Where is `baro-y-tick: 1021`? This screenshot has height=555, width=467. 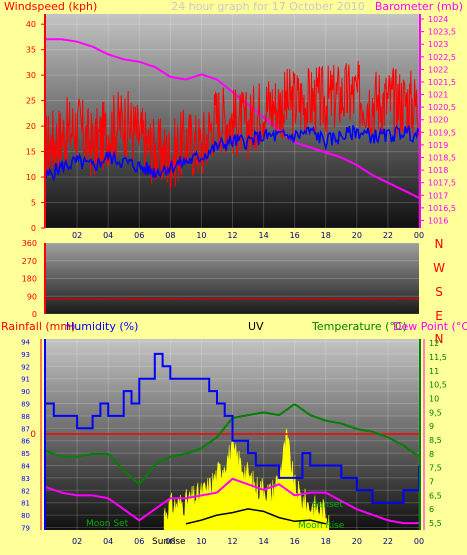 baro-y-tick: 1021 is located at coordinates (438, 95).